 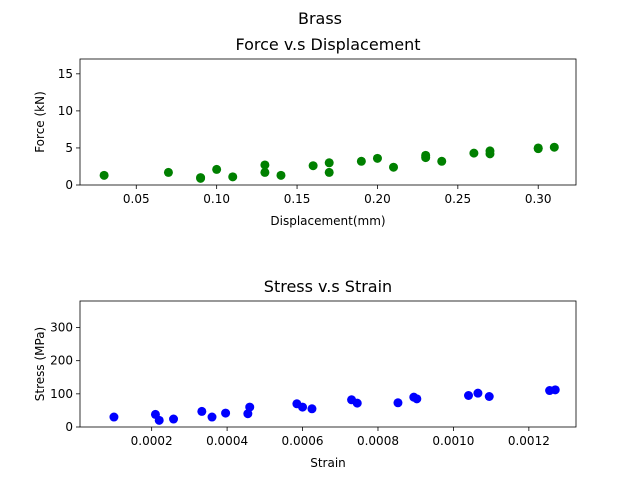 I want to click on y-tick-label: 10, so click(x=65, y=111).